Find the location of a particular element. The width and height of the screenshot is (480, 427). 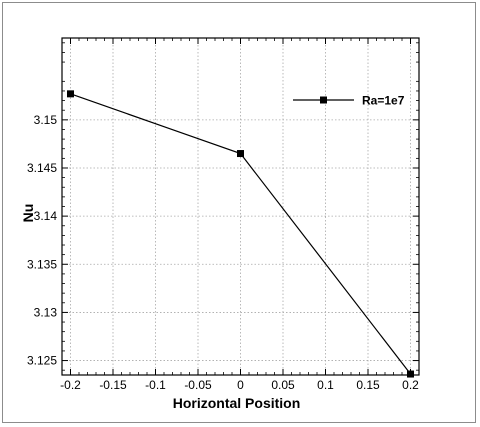

x-tick-label: 0.05 is located at coordinates (283, 385).